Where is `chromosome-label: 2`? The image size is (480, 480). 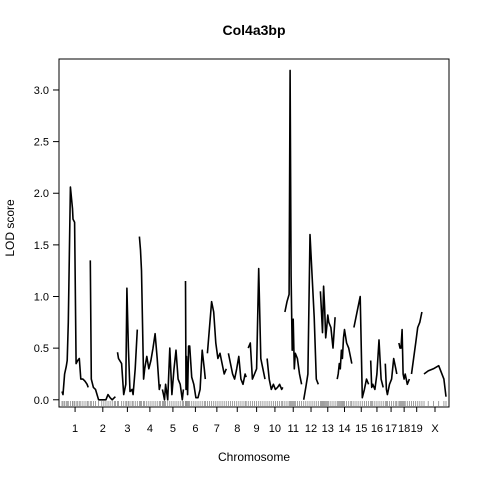
chromosome-label: 2 is located at coordinates (103, 429).